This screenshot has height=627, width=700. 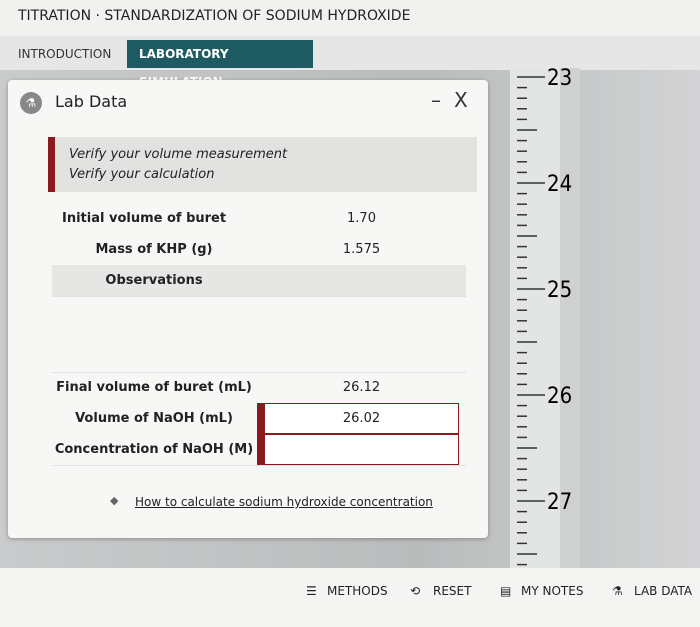 I want to click on table-row: Initial volume of buret (mL) 1.70, so click(x=259, y=230).